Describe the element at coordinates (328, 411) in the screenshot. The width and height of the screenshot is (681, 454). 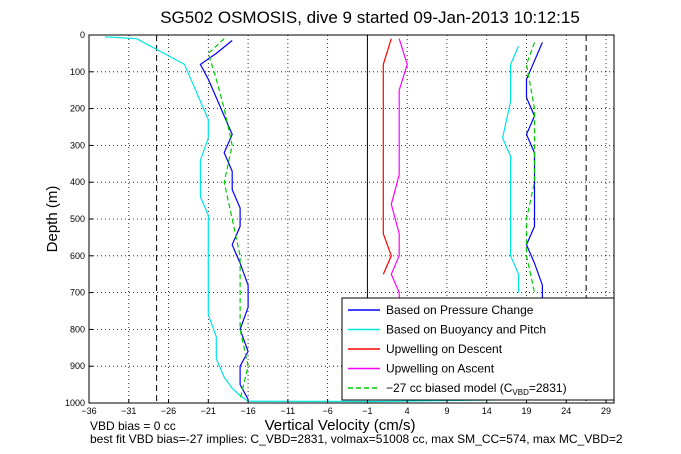
I see `x-tick-label: −6` at that location.